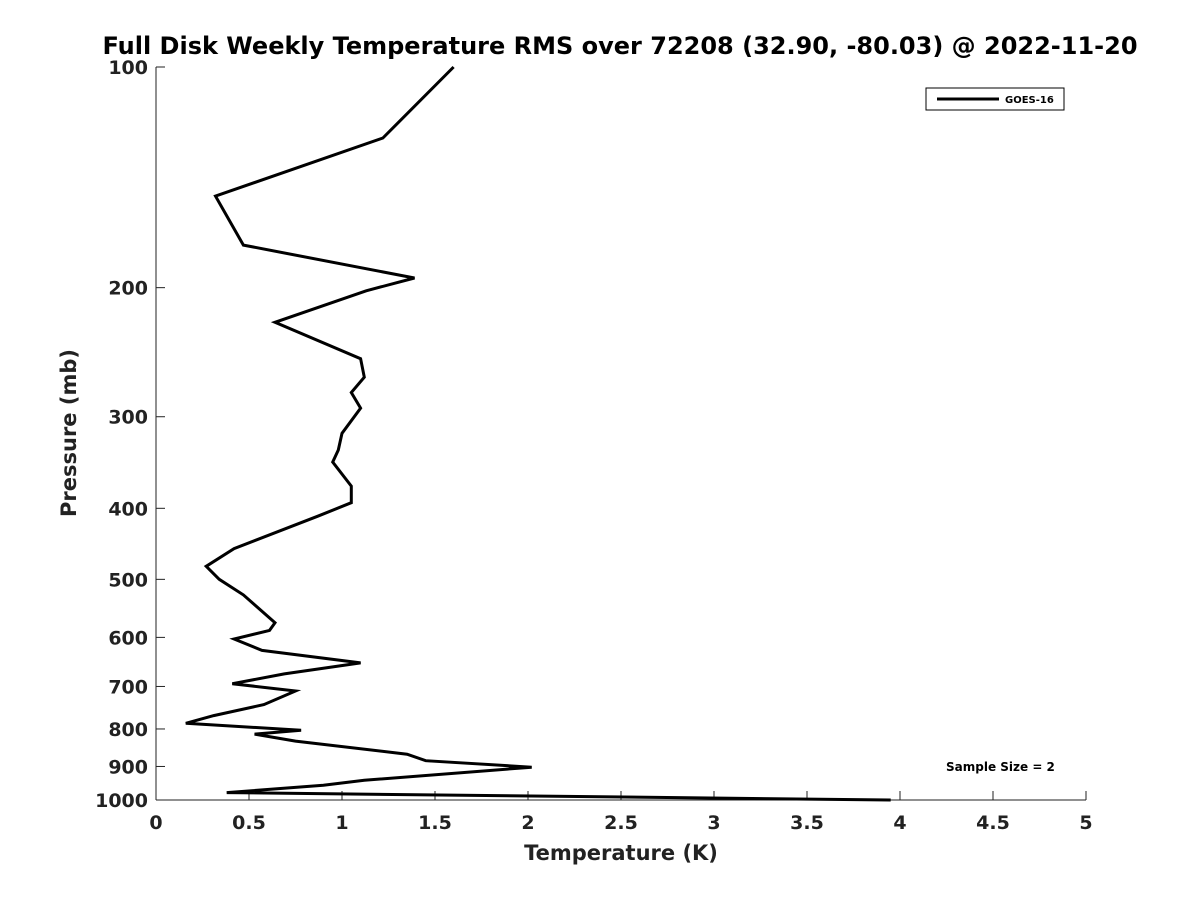 This screenshot has height=900, width=1200. What do you see at coordinates (993, 823) in the screenshot?
I see `x-tick-label: 4.5` at bounding box center [993, 823].